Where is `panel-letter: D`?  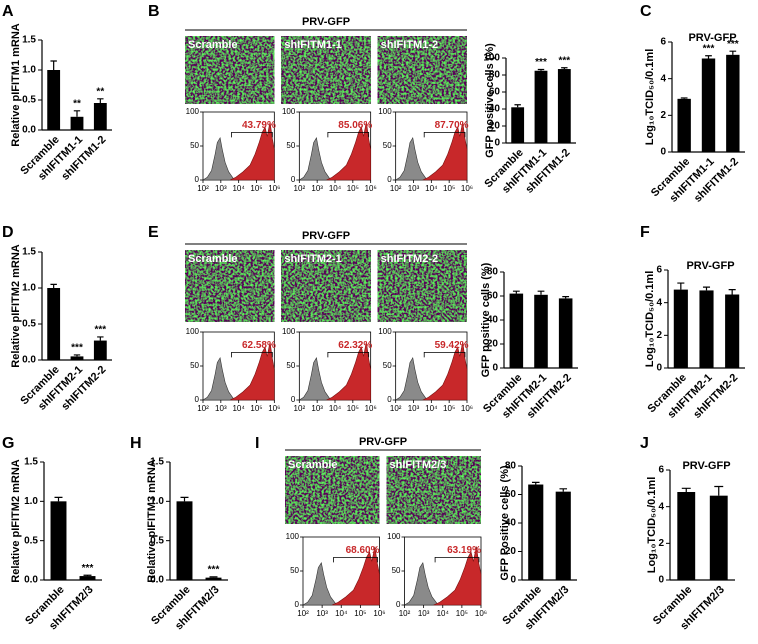
panel-letter: D is located at coordinates (8, 232).